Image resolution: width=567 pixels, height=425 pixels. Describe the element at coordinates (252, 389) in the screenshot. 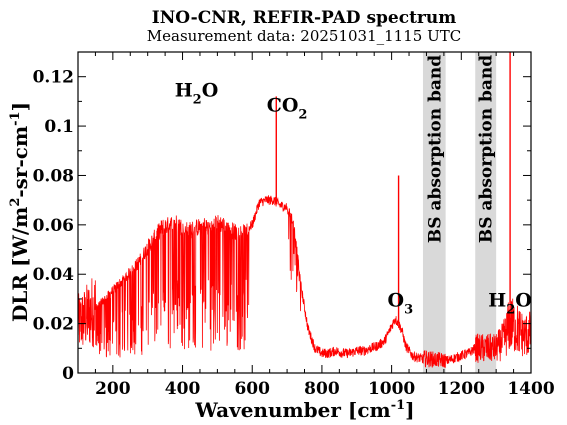

I see `x-tick-label: 600` at that location.